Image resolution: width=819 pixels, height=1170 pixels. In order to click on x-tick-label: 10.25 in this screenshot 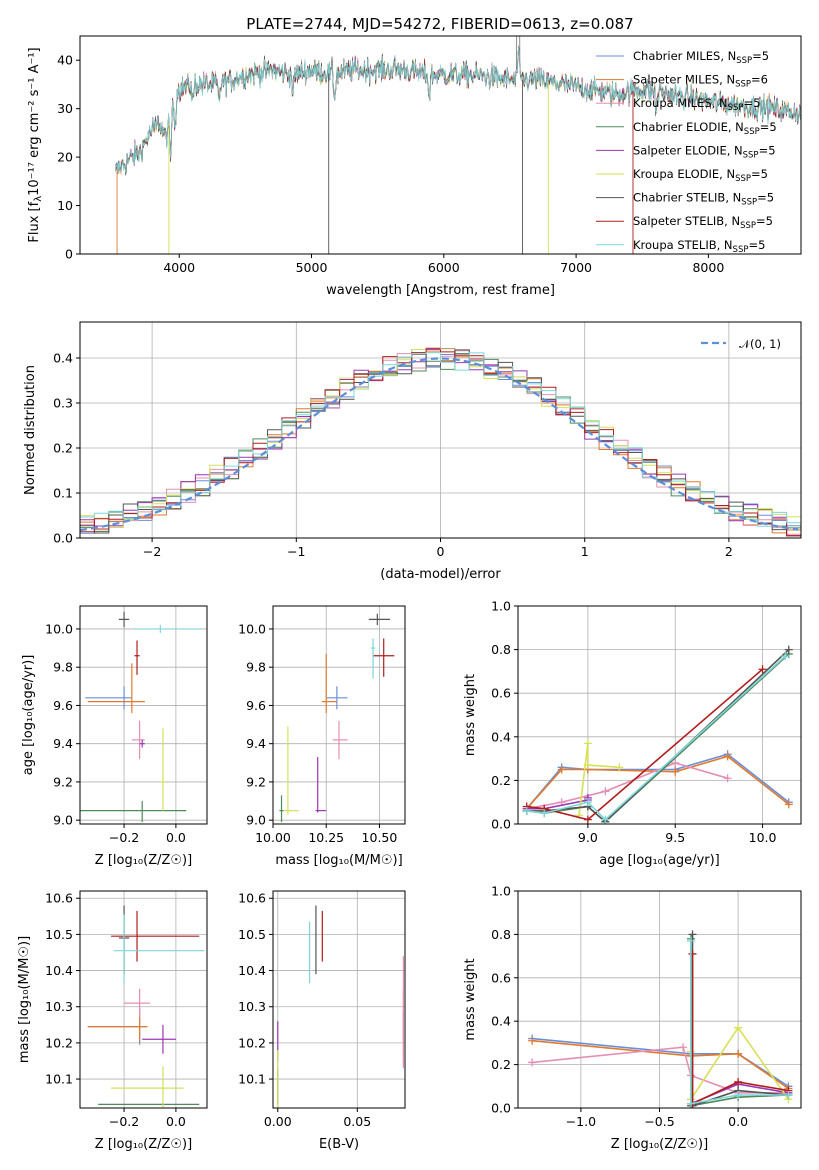, I will do `click(326, 837)`.